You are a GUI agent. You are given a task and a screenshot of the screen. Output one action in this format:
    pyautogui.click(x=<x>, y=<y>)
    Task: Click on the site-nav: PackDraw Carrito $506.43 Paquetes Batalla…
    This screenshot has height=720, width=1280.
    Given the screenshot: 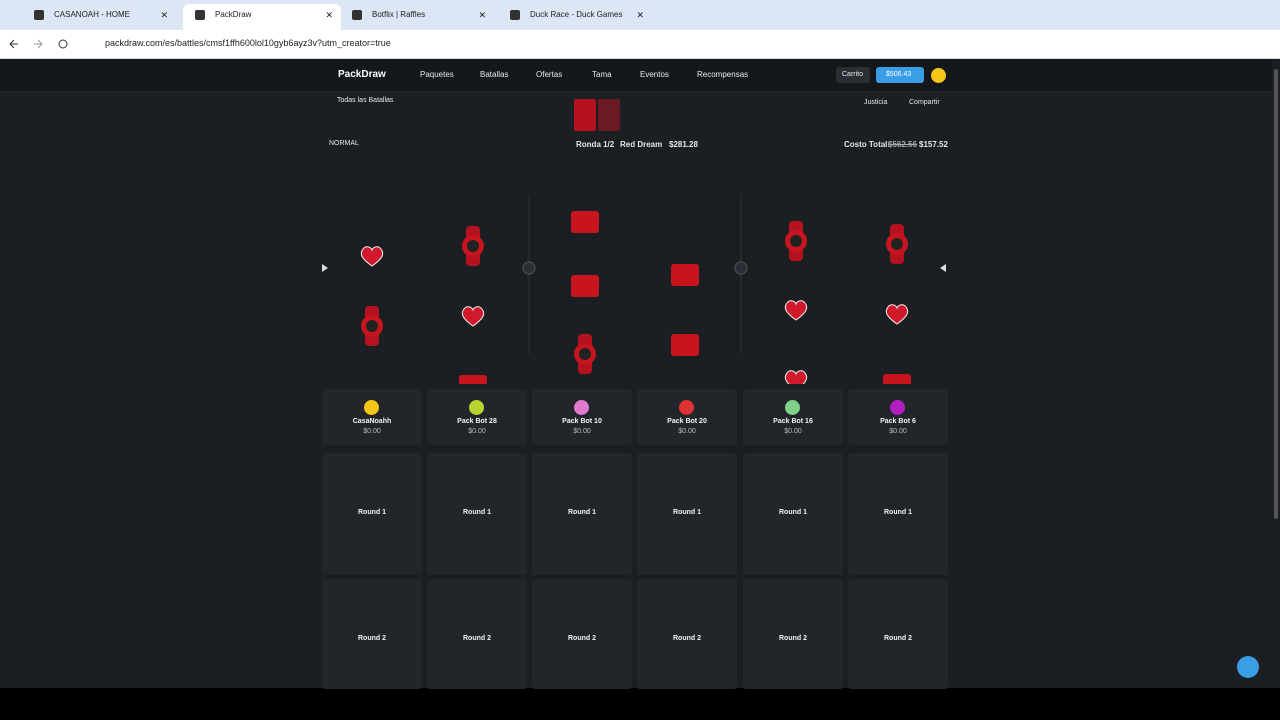 What is the action you would take?
    pyautogui.click(x=636, y=75)
    